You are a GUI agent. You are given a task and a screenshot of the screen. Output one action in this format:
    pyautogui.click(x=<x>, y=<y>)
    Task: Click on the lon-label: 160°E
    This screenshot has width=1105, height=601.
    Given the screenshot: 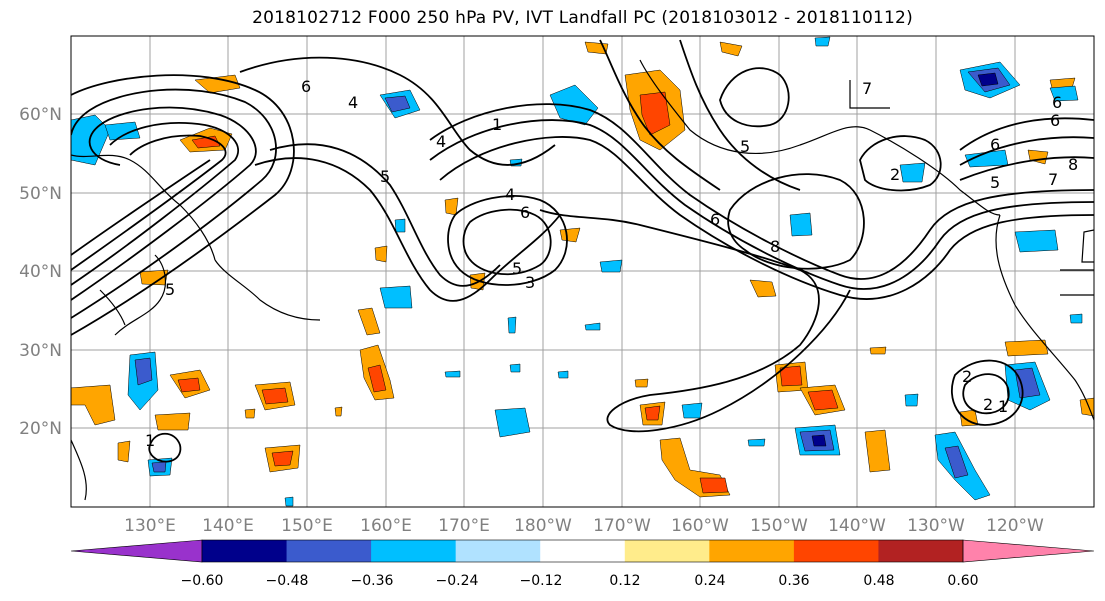 What is the action you would take?
    pyautogui.click(x=386, y=526)
    